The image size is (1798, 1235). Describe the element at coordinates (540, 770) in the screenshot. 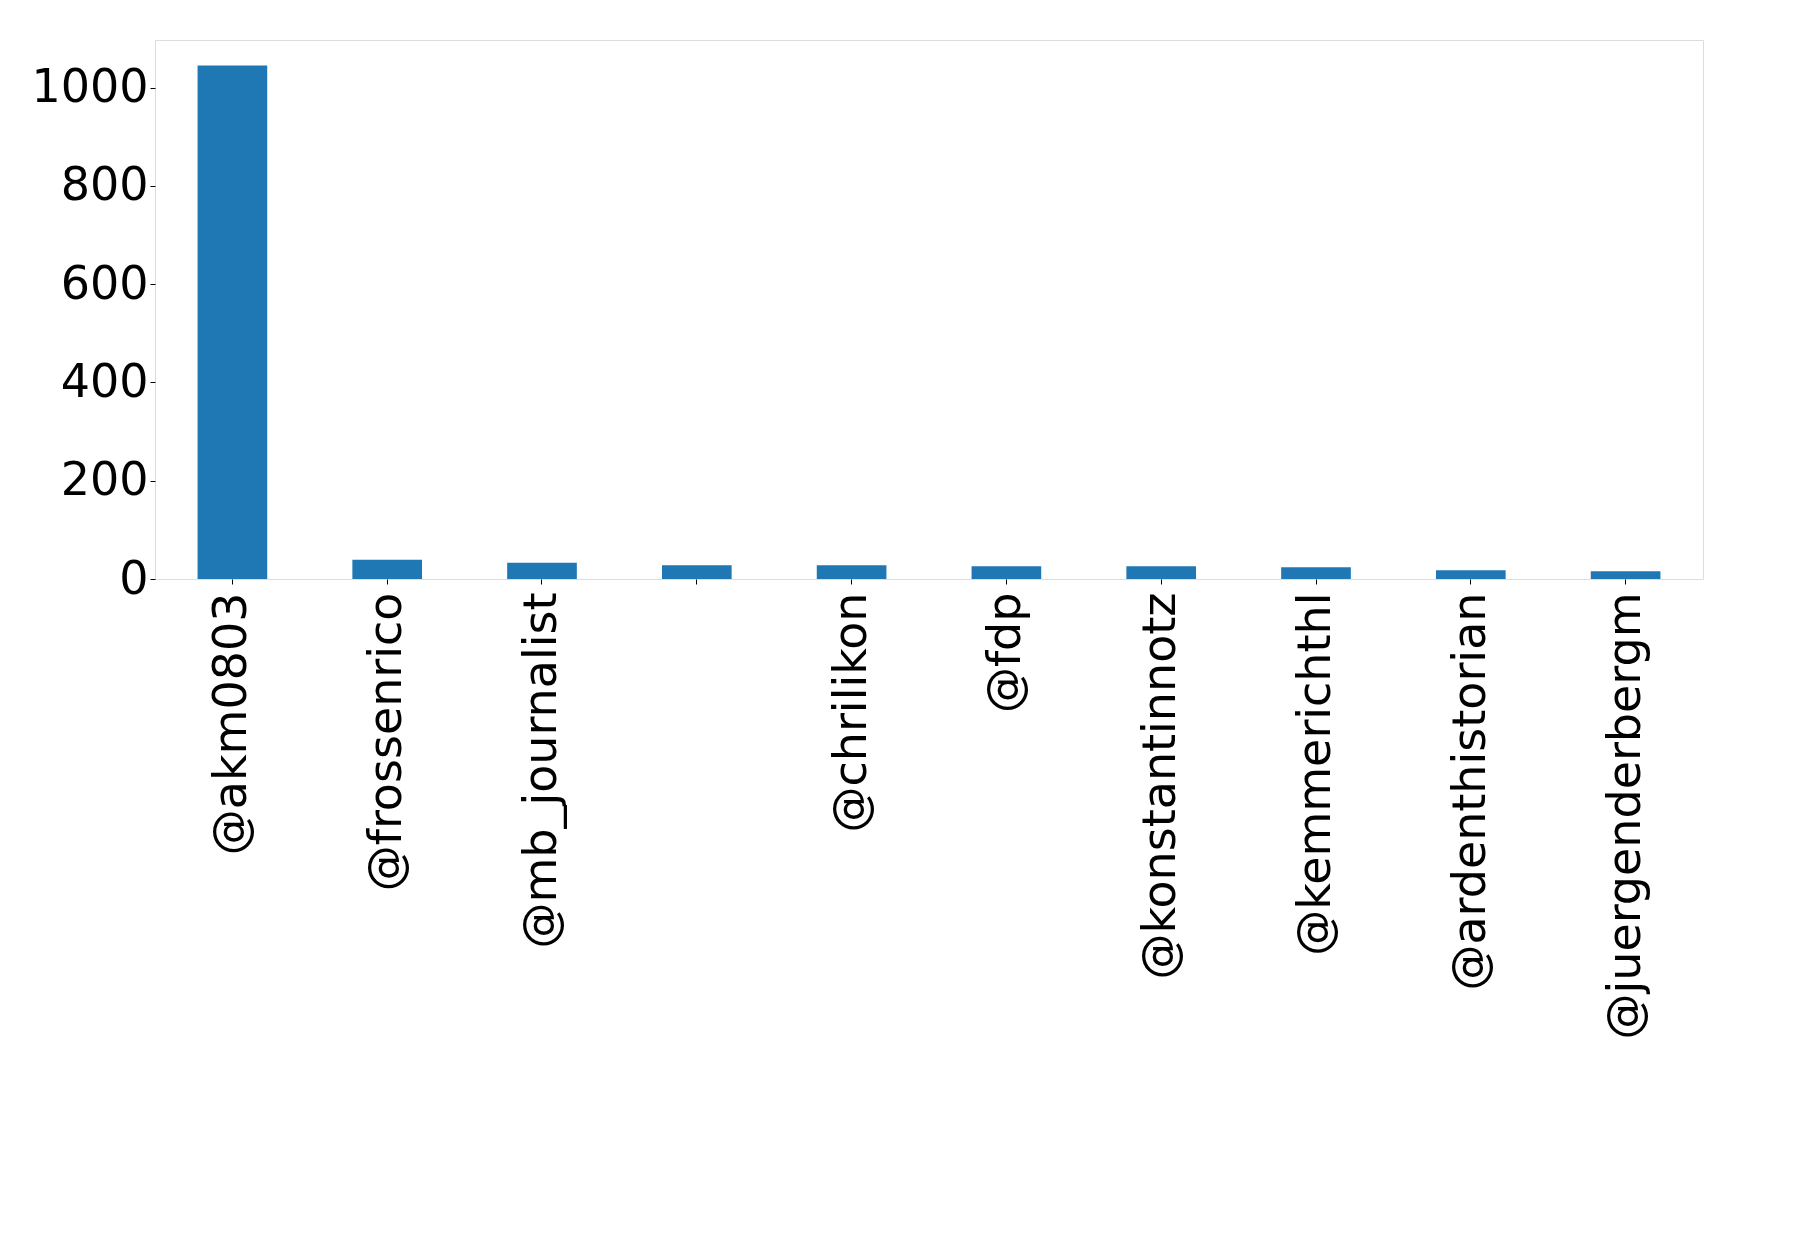

I see `x-tick-label: @mb_journalist` at that location.